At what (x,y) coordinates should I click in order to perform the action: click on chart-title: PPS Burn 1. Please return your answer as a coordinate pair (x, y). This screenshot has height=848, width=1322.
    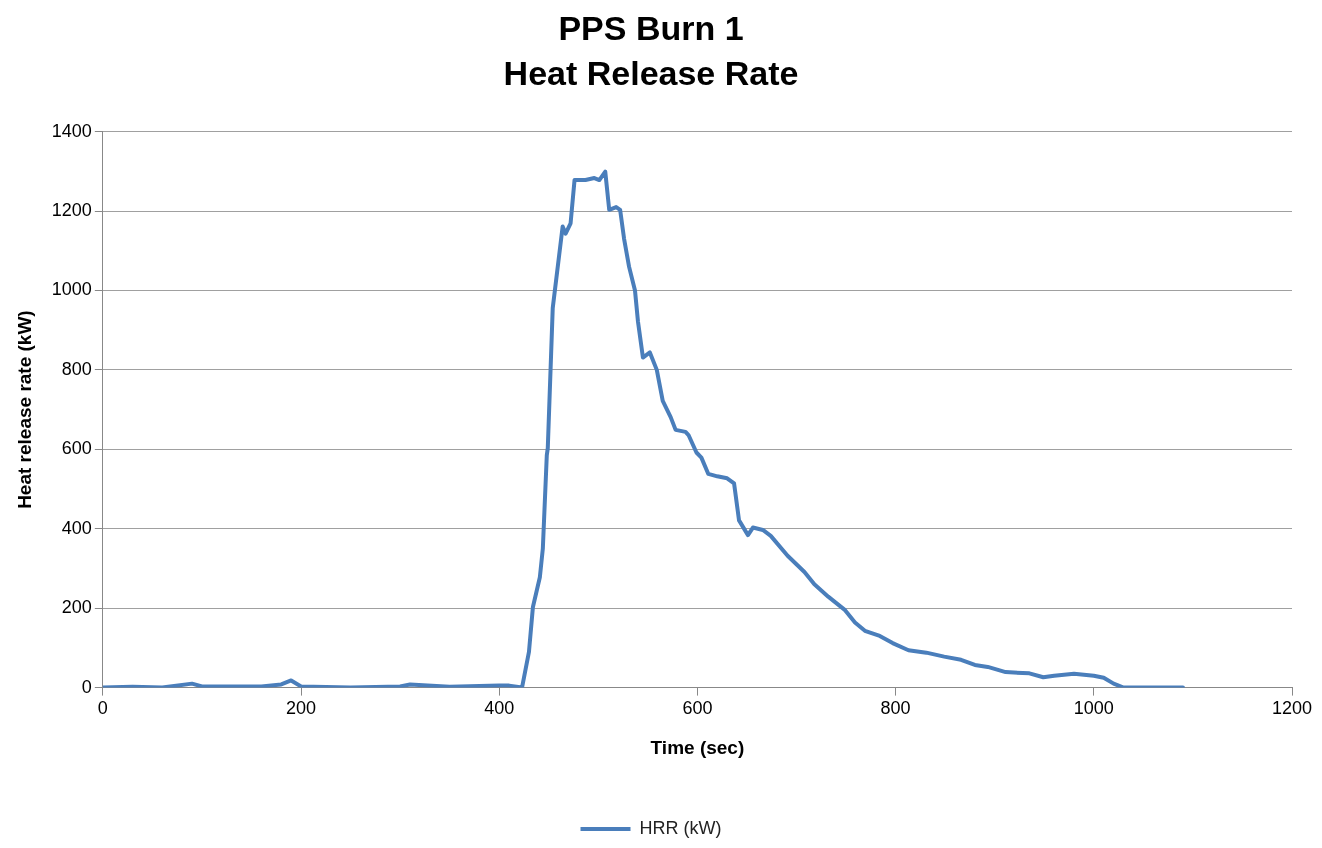
    Looking at the image, I should click on (651, 27).